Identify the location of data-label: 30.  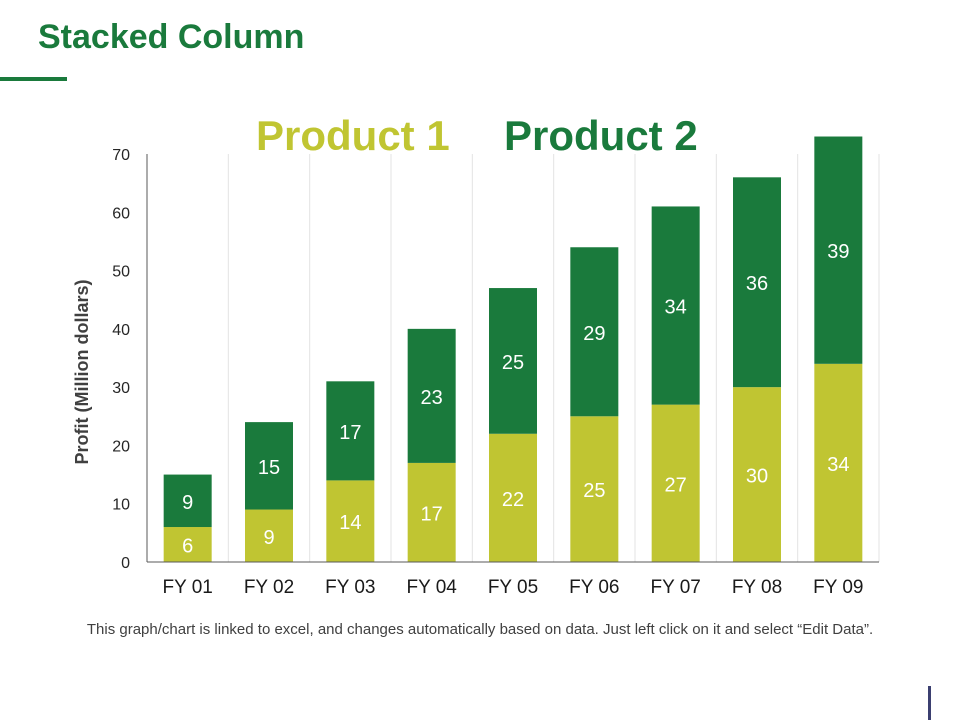
(757, 477).